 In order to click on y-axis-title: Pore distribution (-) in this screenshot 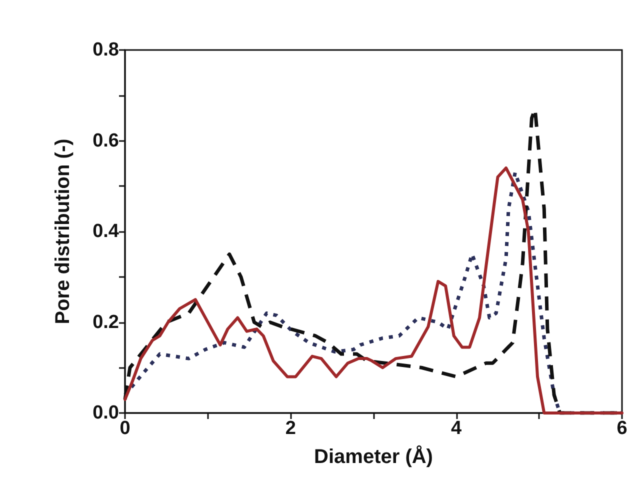, I will do `click(63, 231)`.